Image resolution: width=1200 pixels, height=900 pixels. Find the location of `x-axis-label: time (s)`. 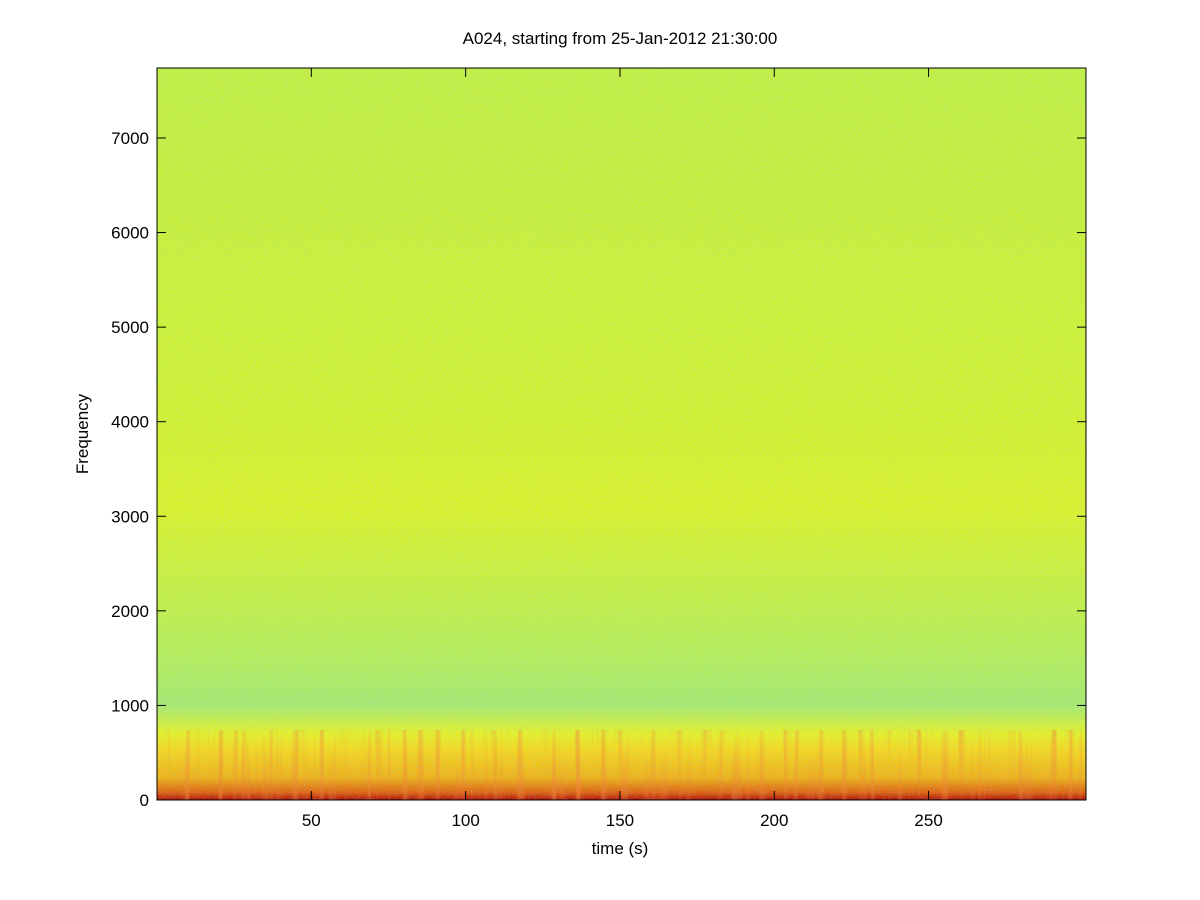

x-axis-label: time (s) is located at coordinates (620, 848).